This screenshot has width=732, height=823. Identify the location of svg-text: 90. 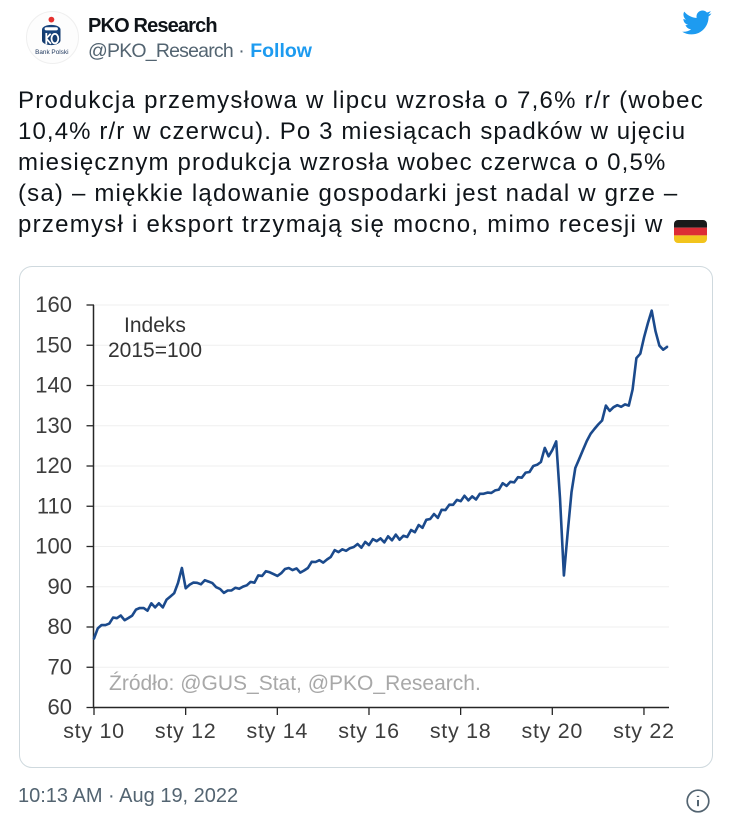
(60, 586).